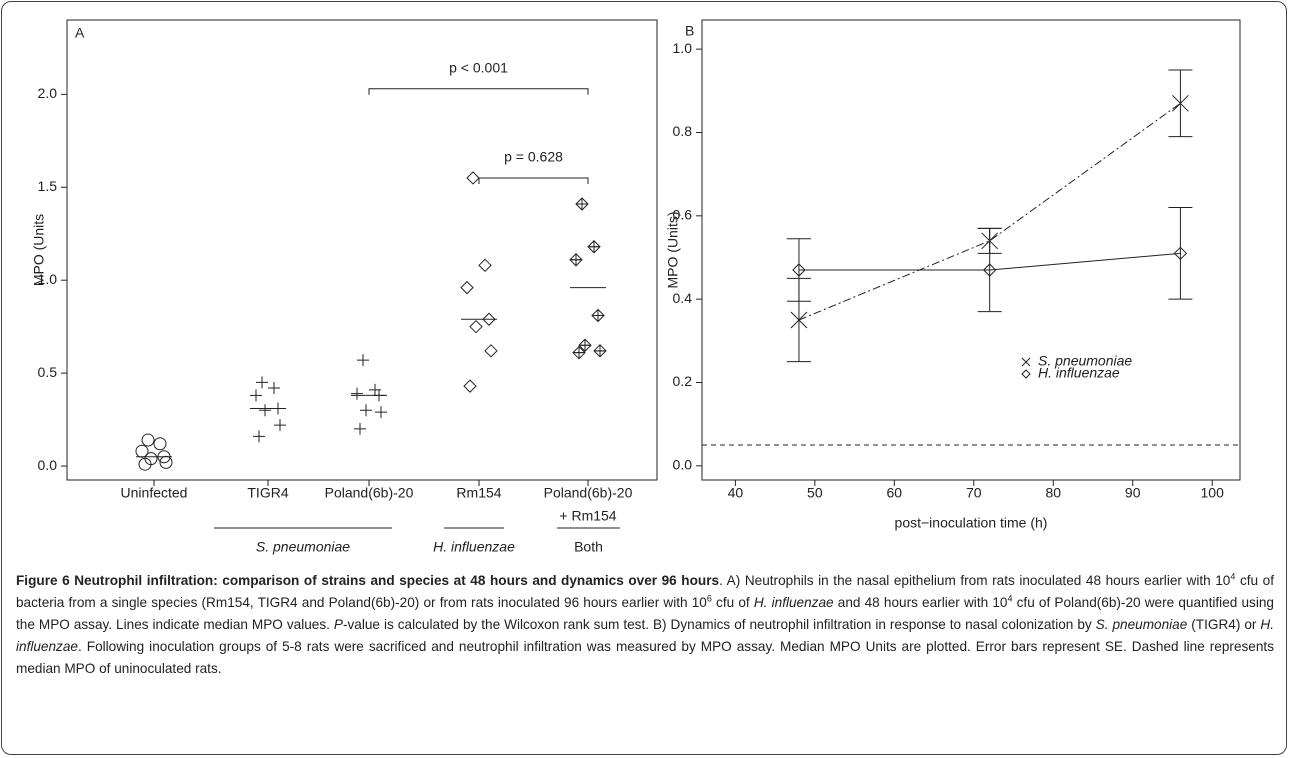  I want to click on y-tick-label: 0.5, so click(48, 372).